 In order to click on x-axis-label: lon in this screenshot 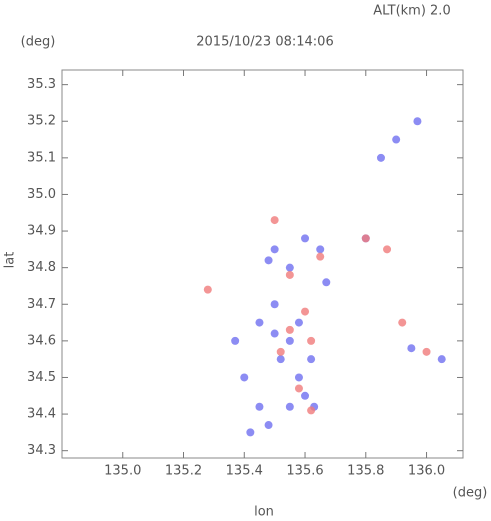, I will do `click(264, 512)`.